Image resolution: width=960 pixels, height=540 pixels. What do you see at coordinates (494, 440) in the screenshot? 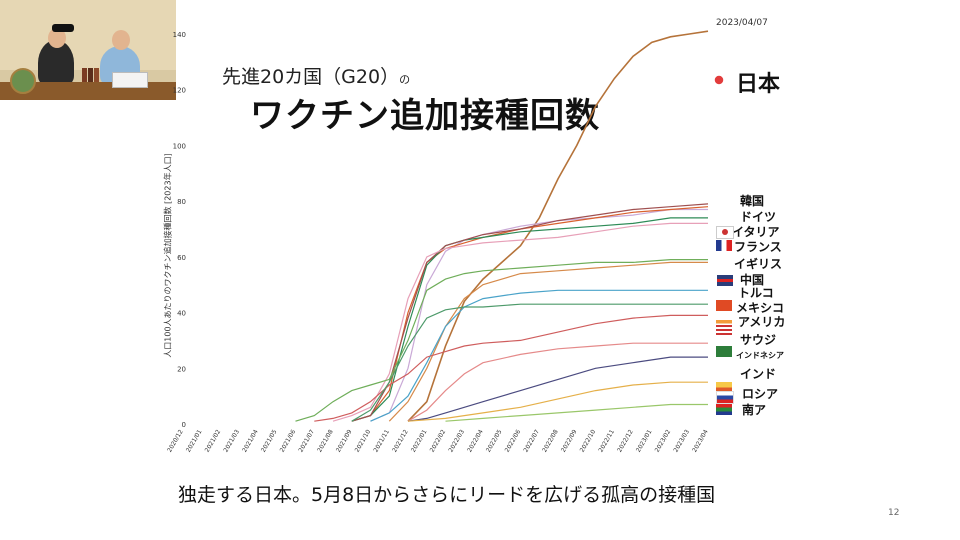
I see `x-tick-label: 2022/05` at bounding box center [494, 440].